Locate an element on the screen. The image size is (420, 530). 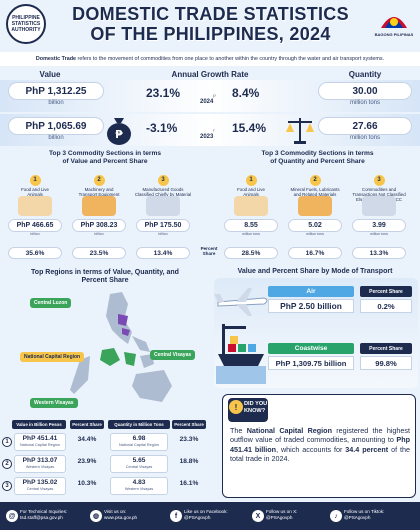
region-quantity-box: 6.98 National Capital Region is located at coordinates (139, 442).